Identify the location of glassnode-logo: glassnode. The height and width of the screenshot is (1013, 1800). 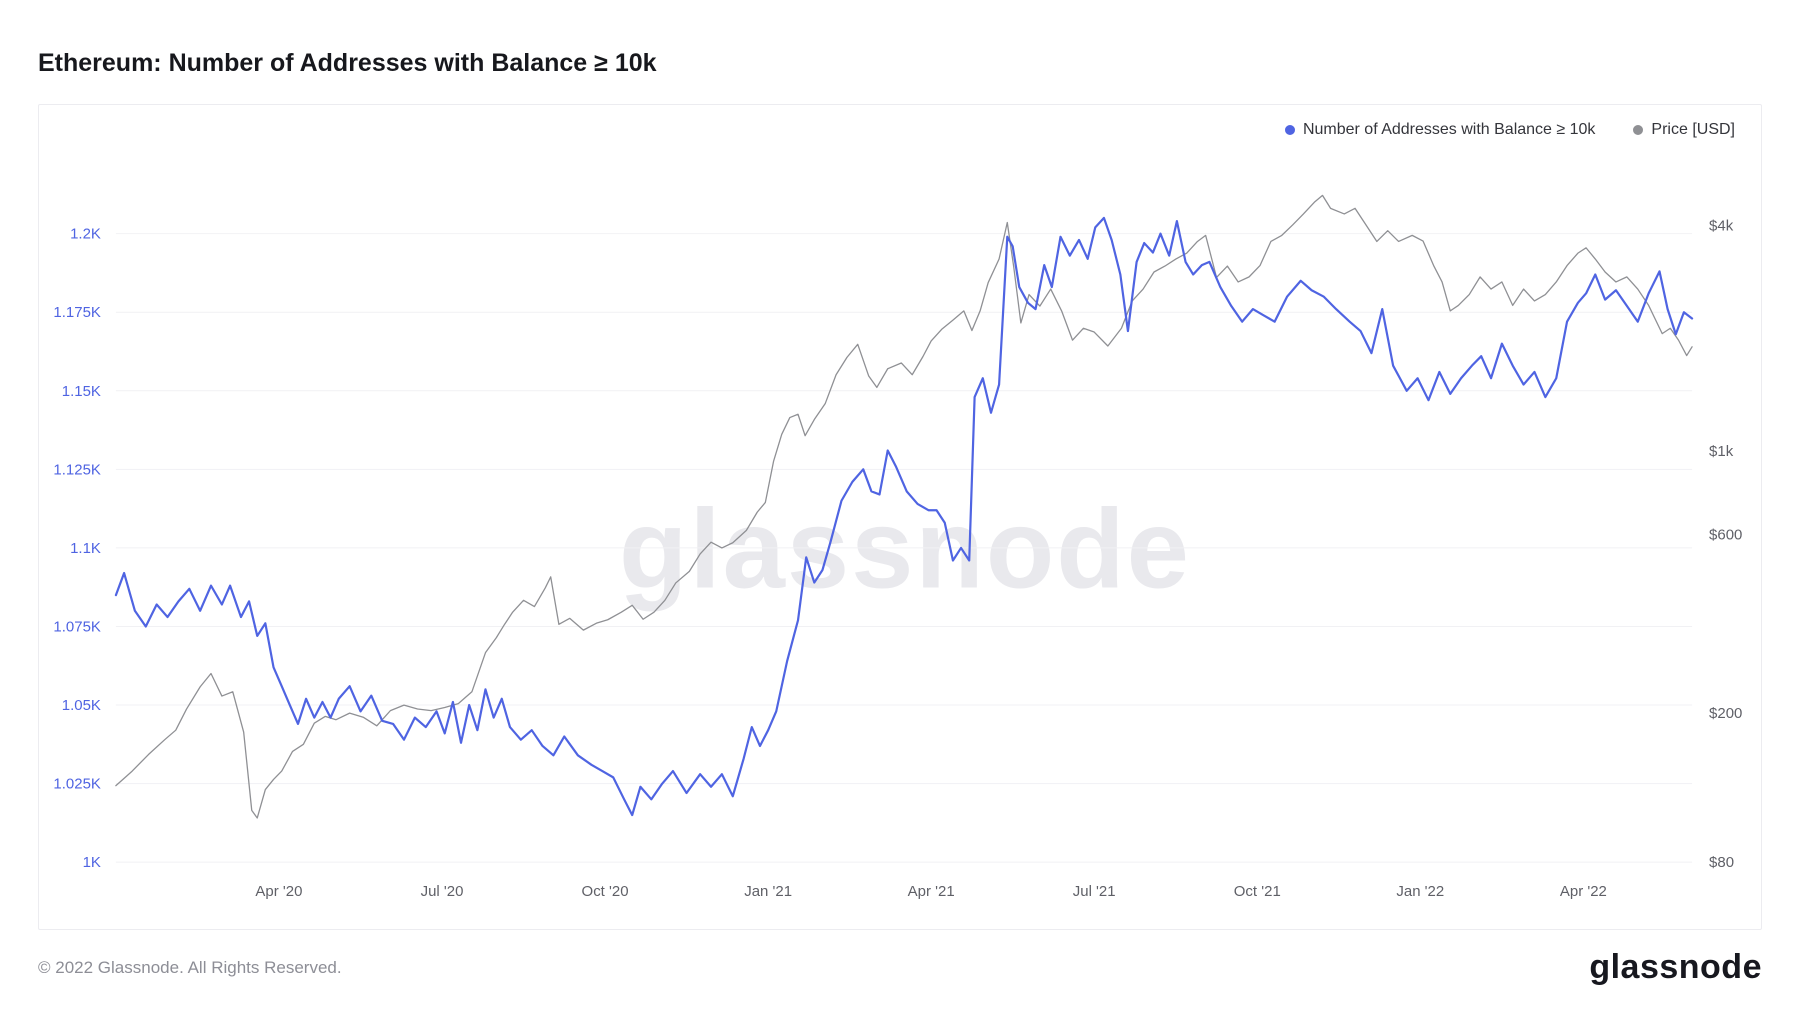
(1675, 967).